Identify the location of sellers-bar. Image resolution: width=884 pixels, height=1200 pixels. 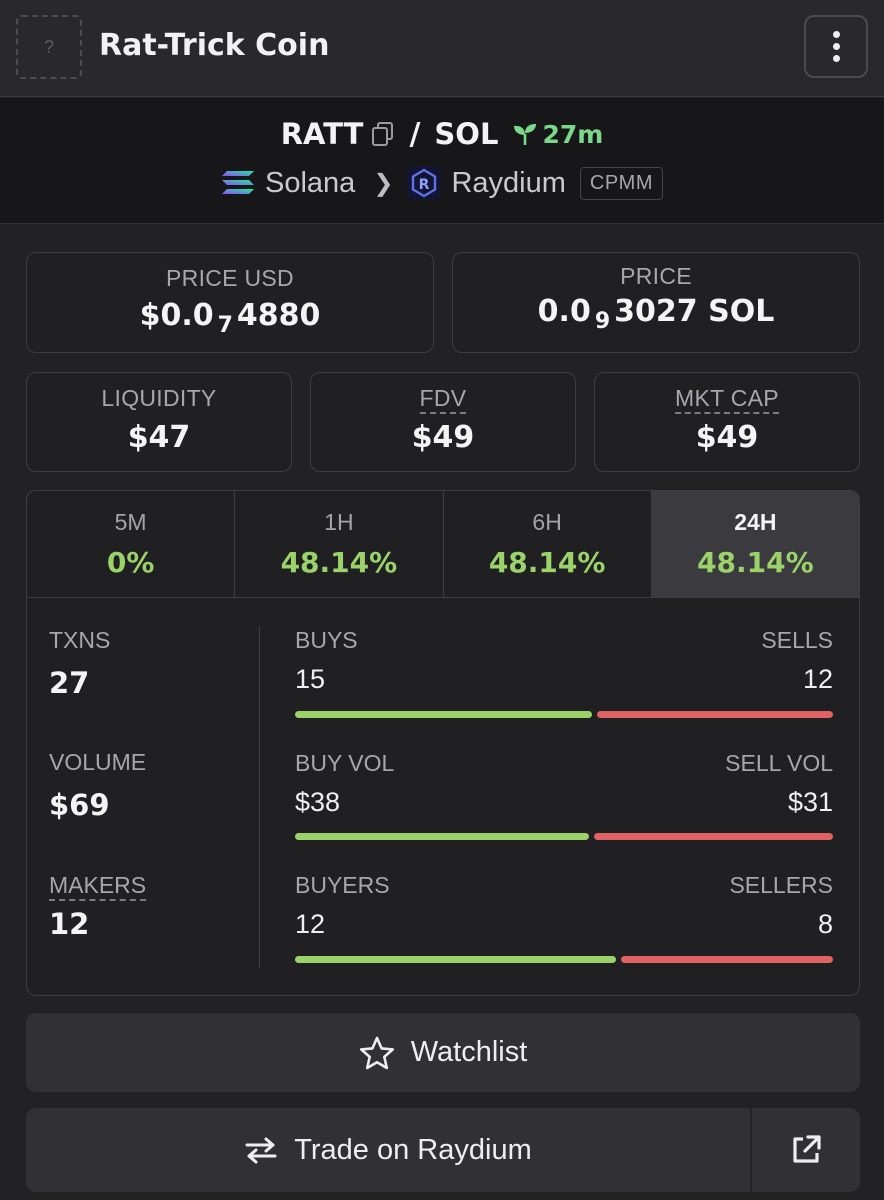
(726, 959).